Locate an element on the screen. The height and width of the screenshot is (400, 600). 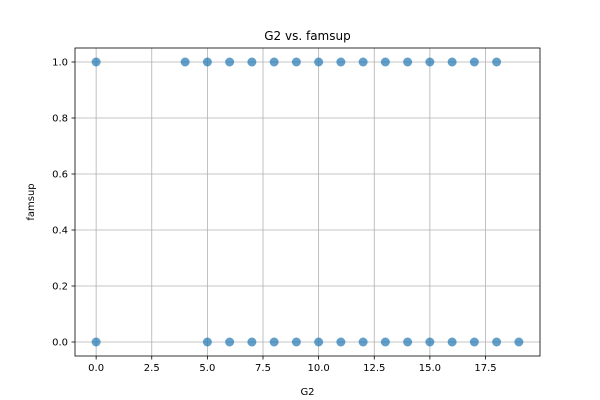
y-tick-label: 0.0 is located at coordinates (60, 343).